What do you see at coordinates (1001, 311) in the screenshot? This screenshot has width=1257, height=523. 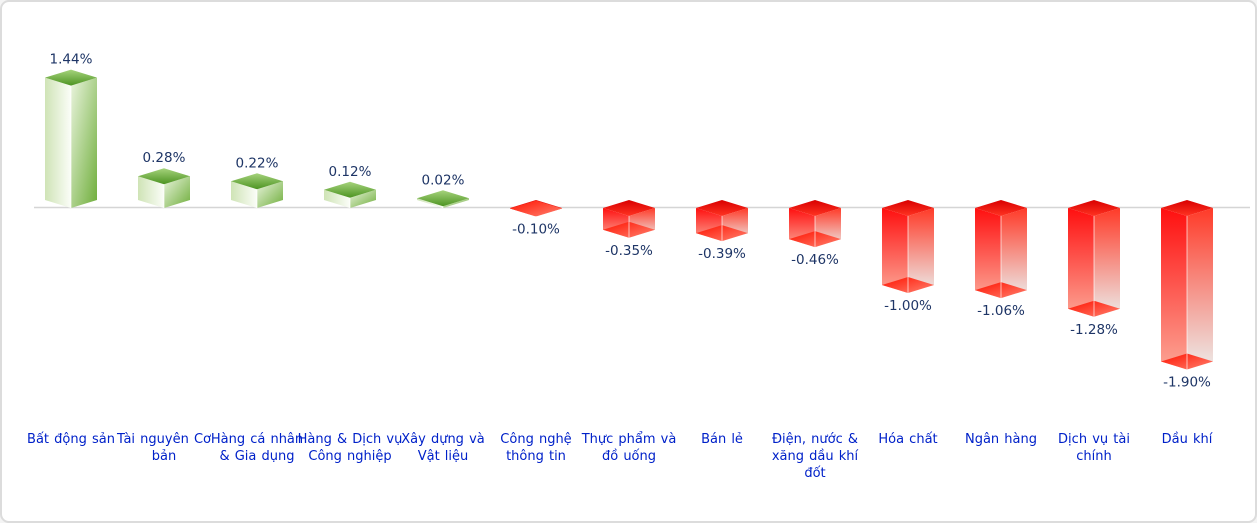 I see `bar-value-label: -1.06%` at bounding box center [1001, 311].